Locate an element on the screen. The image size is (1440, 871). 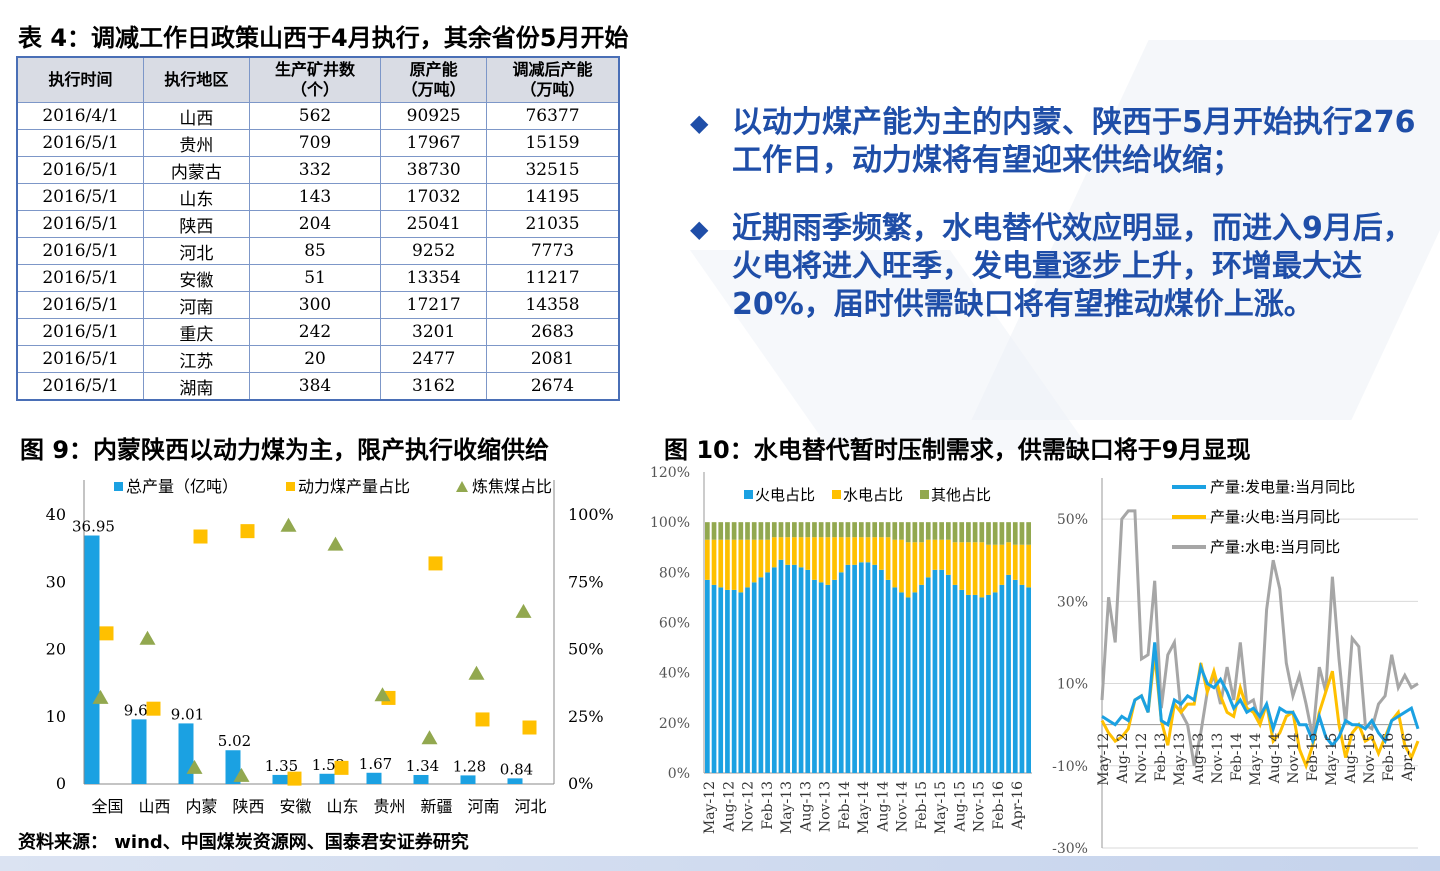
x-tick-label: Aug-15 is located at coordinates (960, 807).